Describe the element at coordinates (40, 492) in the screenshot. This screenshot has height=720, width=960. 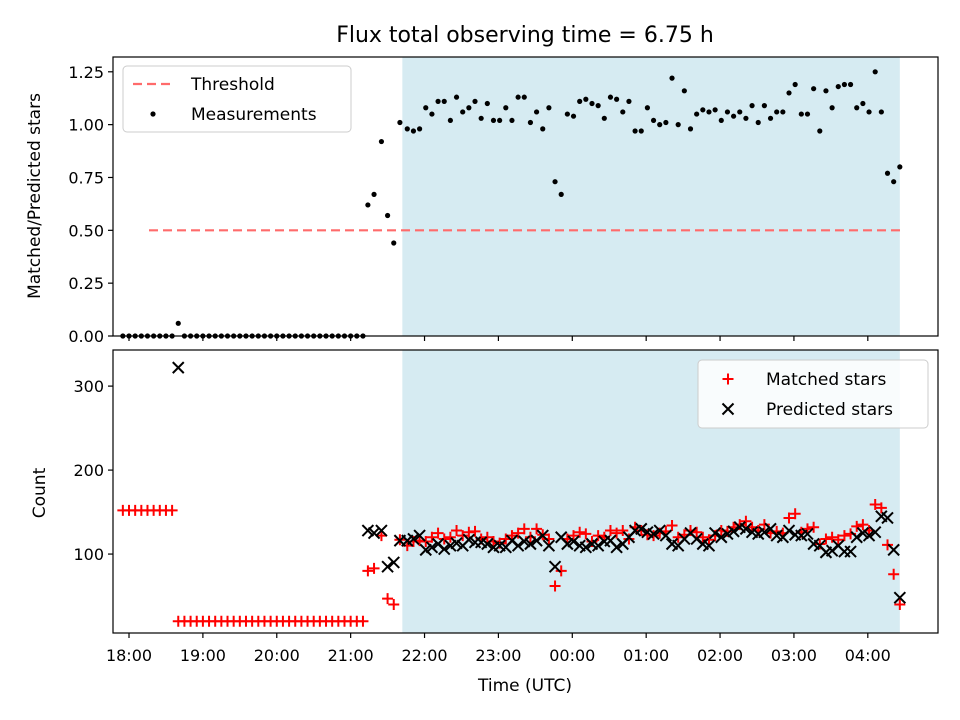
I see `bottom-y-axis-label: Count` at that location.